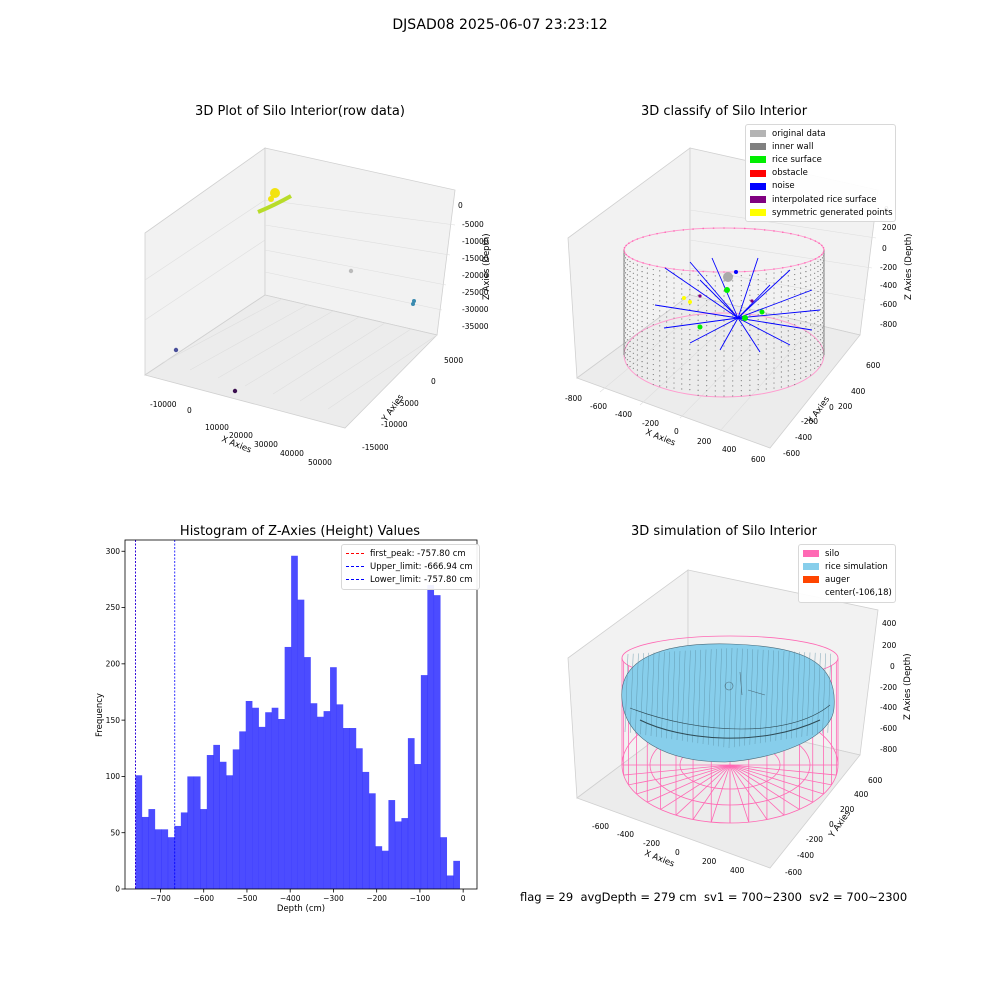 The width and height of the screenshot is (1000, 1000). I want to click on raw-z-tick: -25000, so click(475, 292).